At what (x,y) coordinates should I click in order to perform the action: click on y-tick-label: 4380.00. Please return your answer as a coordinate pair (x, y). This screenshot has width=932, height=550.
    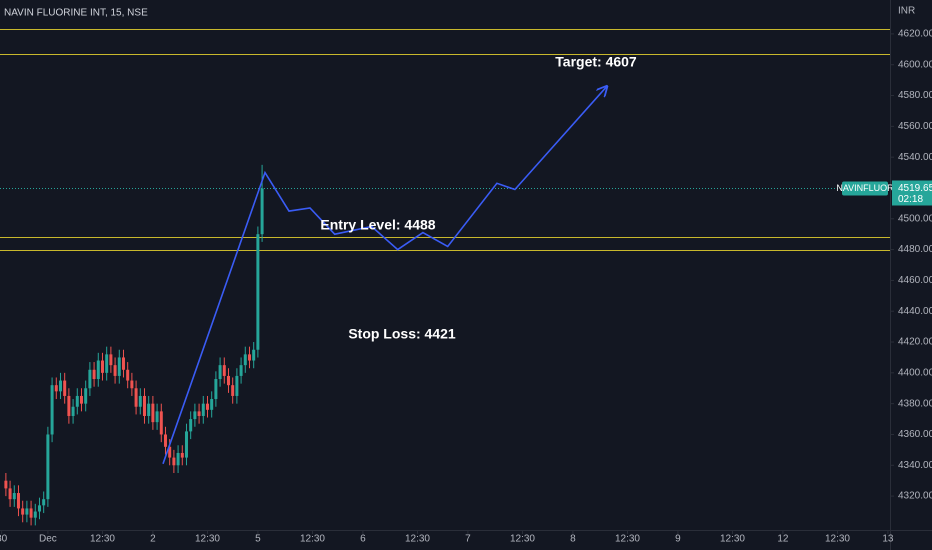
    Looking at the image, I should click on (915, 403).